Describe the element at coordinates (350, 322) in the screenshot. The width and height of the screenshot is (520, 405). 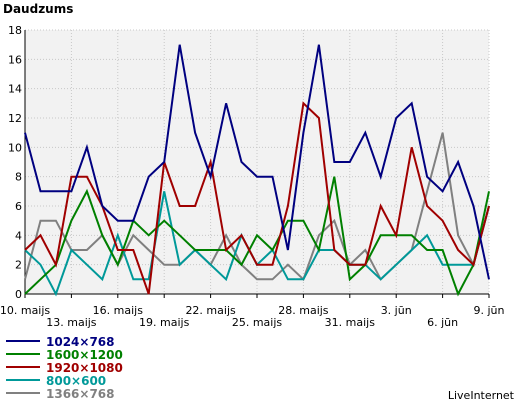
I see `x-tick-label: 31. maijs` at that location.